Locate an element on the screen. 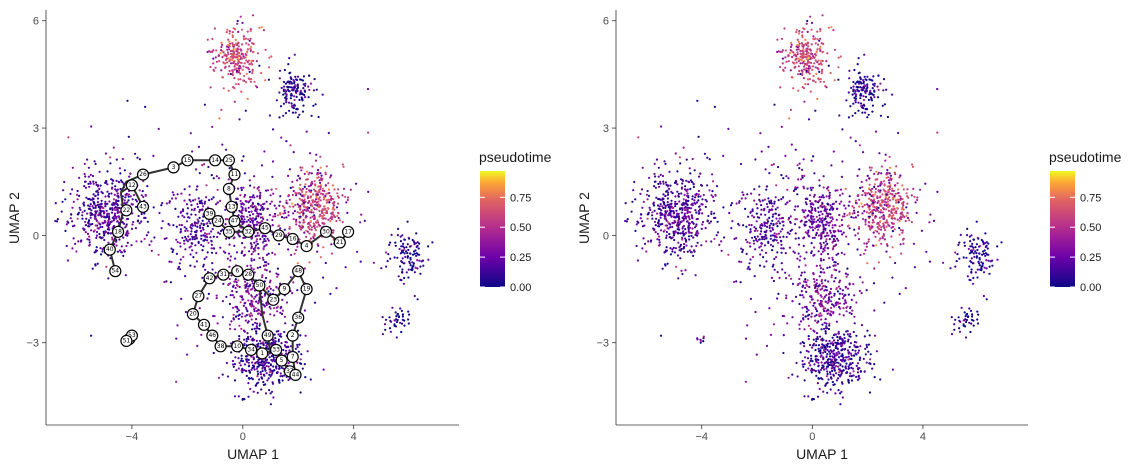 Image resolution: width=1139 pixels, height=466 pixels. pseudotime-legend: pseudotime 0.000.250.500.75 is located at coordinates (515, 221).